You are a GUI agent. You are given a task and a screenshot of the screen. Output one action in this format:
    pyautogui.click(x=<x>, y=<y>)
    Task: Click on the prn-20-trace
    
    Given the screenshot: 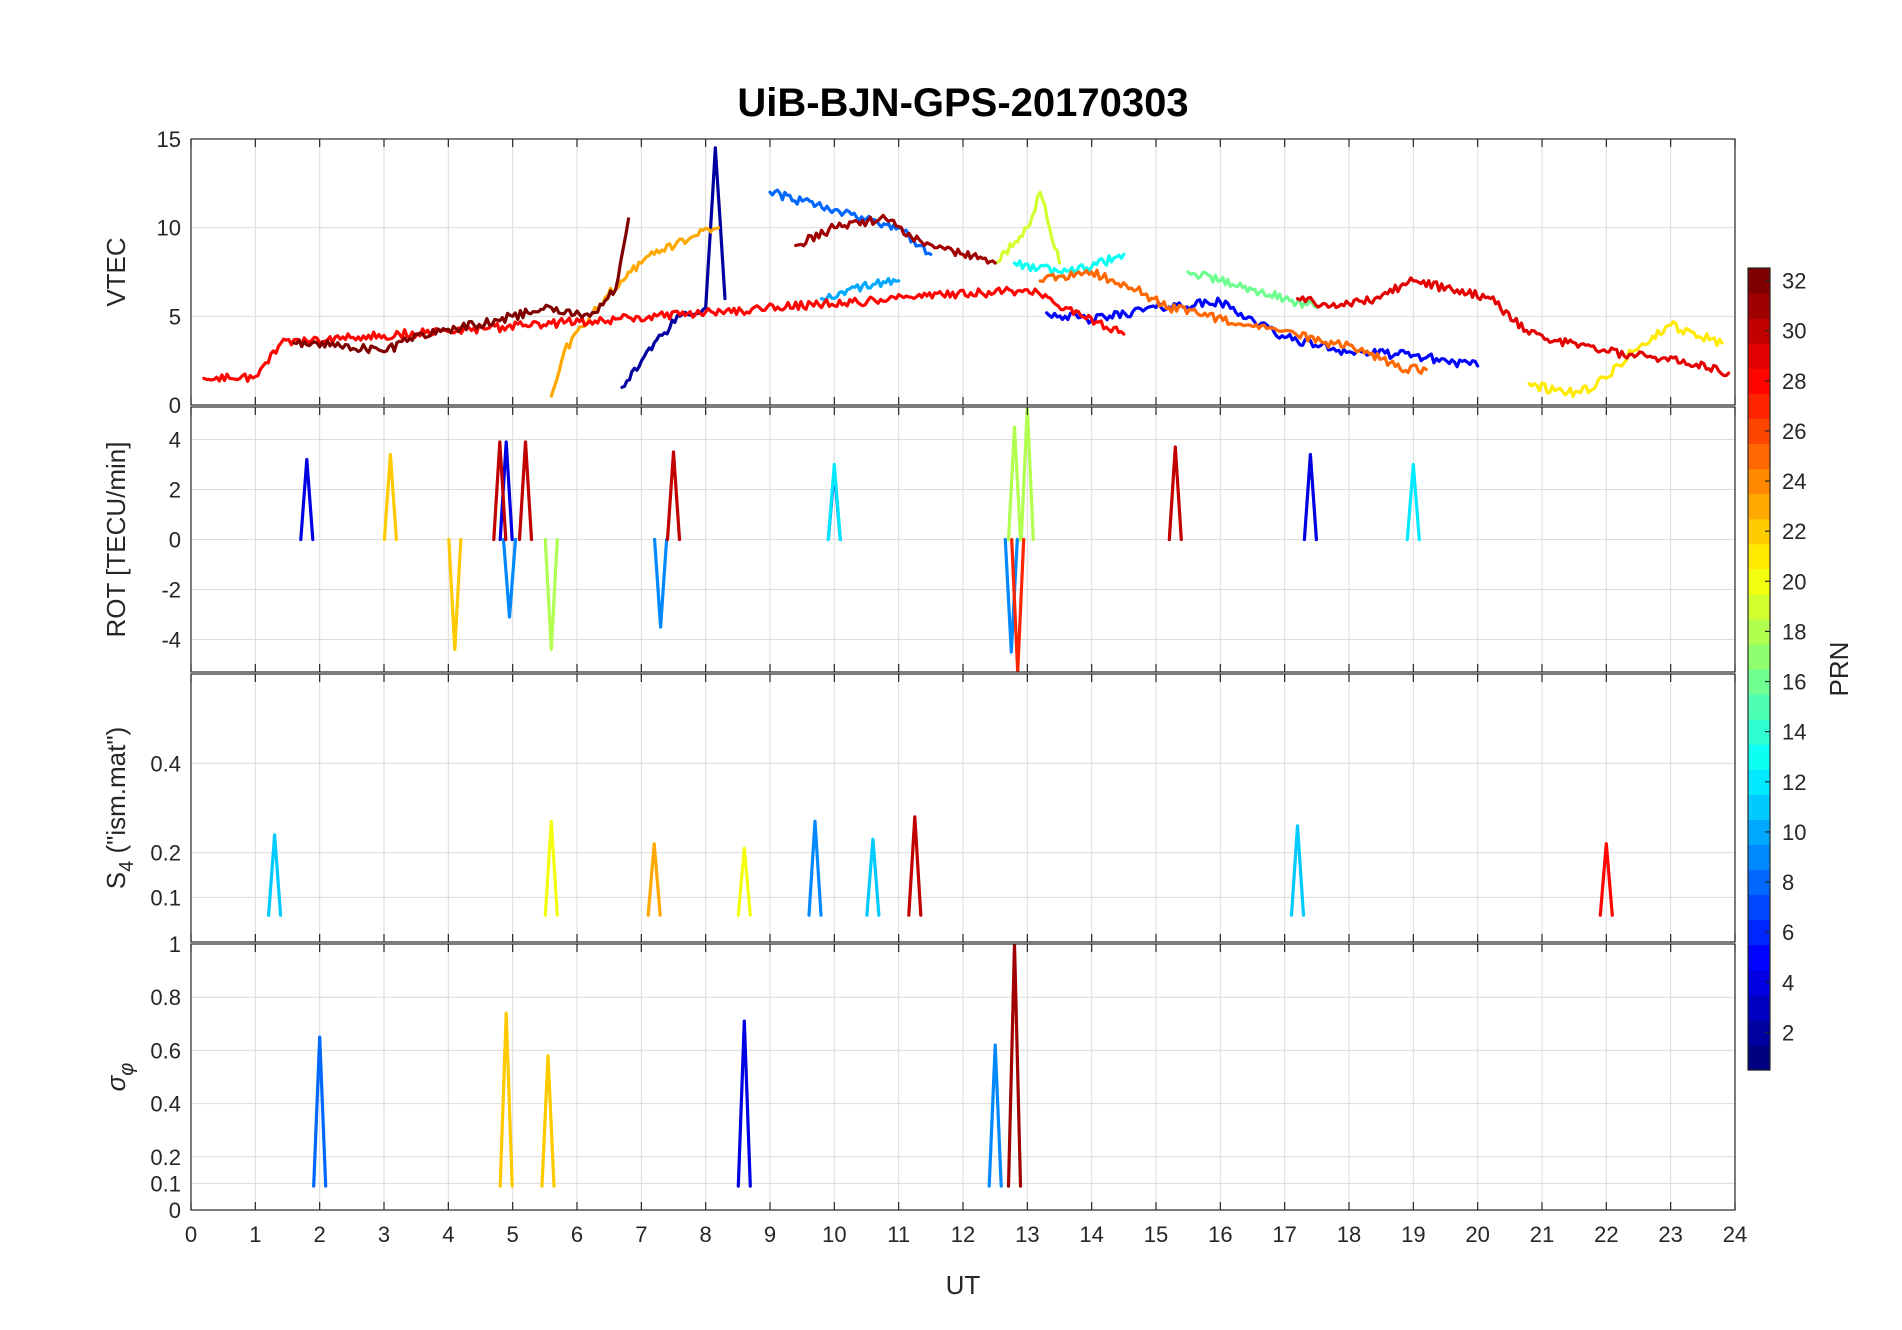 What is the action you would take?
    pyautogui.click(x=647, y=868)
    